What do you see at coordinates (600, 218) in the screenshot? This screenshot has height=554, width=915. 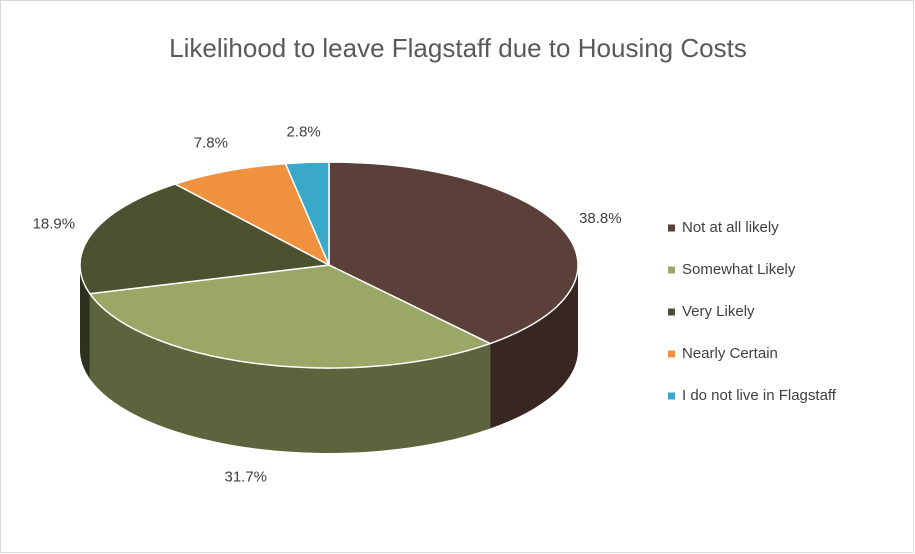 I see `data-label: 38.8%` at bounding box center [600, 218].